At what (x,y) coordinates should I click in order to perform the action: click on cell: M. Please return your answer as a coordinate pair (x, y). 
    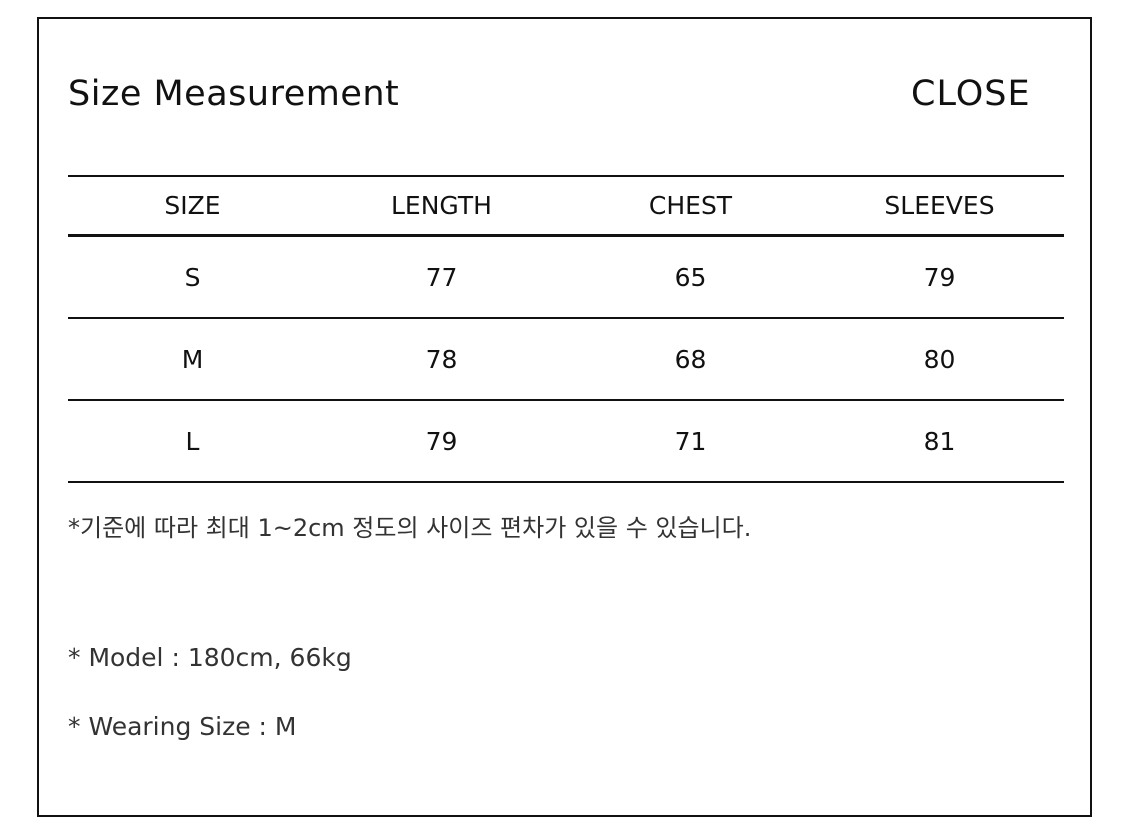
    Looking at the image, I should click on (192, 359).